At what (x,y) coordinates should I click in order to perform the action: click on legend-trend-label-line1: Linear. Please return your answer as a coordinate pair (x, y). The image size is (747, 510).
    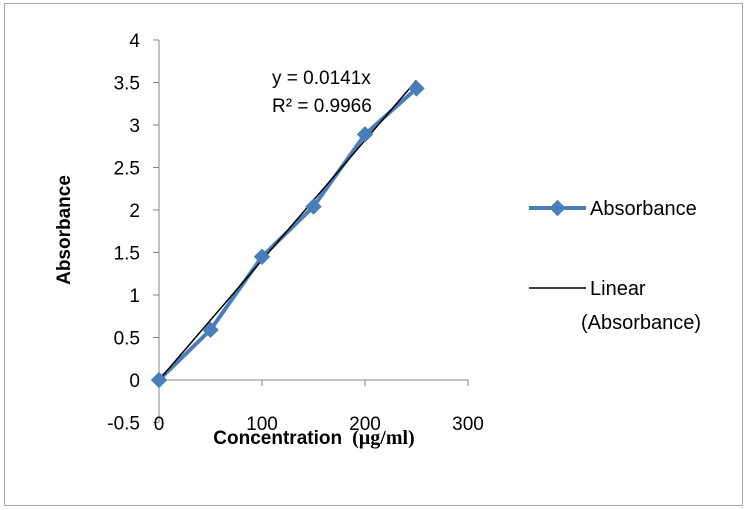
    Looking at the image, I should click on (618, 289).